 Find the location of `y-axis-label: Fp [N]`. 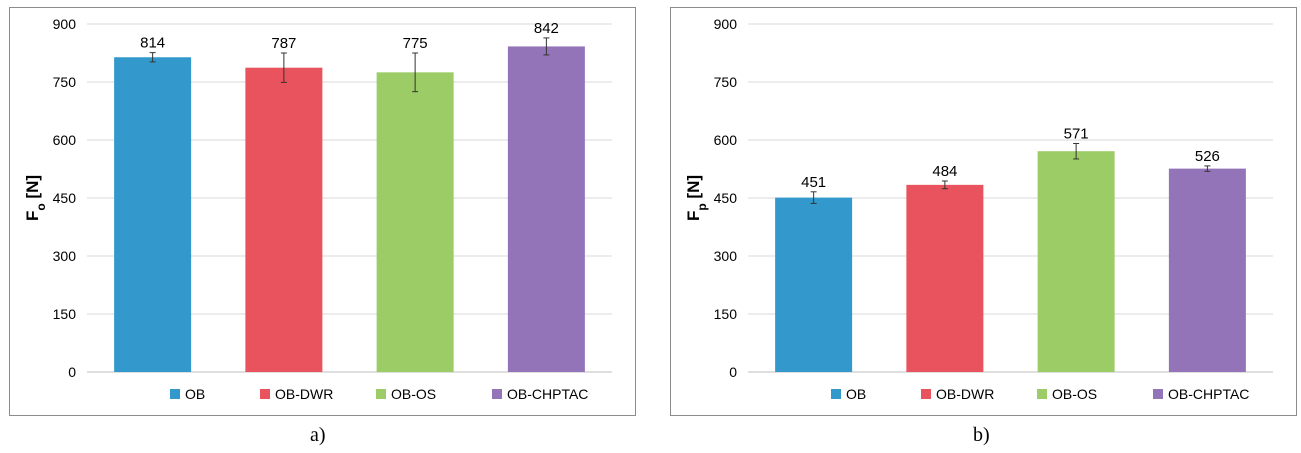

y-axis-label: Fp [N] is located at coordinates (696, 198).